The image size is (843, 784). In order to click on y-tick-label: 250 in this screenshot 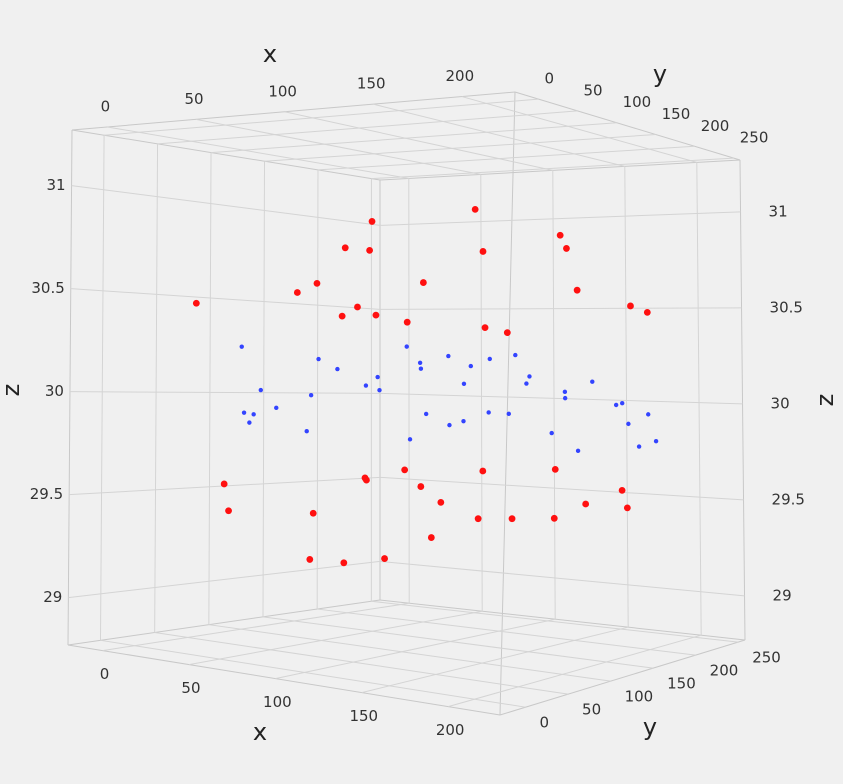, I will do `click(766, 658)`.